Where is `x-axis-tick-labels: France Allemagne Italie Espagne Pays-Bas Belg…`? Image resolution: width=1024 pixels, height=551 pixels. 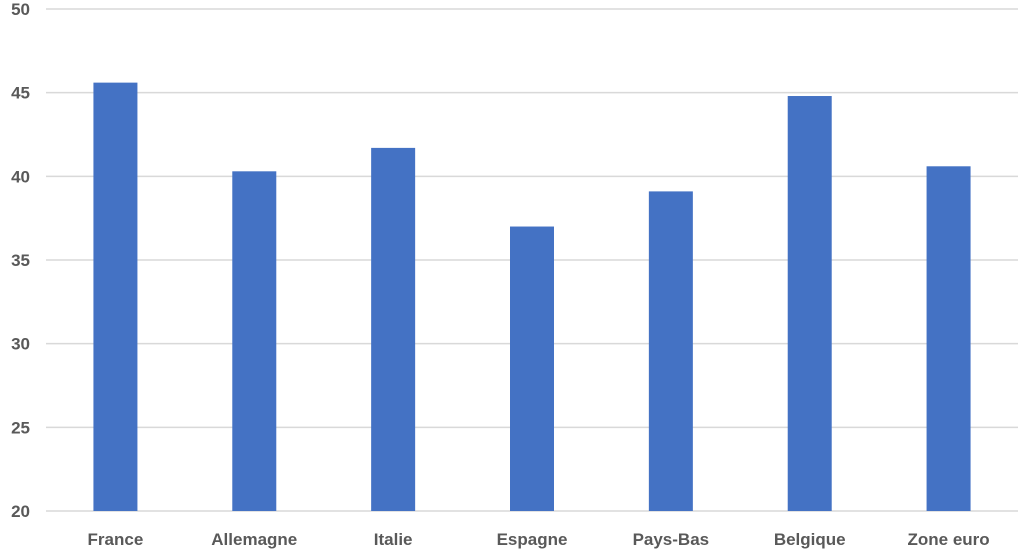 x-axis-tick-labels: France Allemagne Italie Espagne Pays-Bas Belg… is located at coordinates (539, 539).